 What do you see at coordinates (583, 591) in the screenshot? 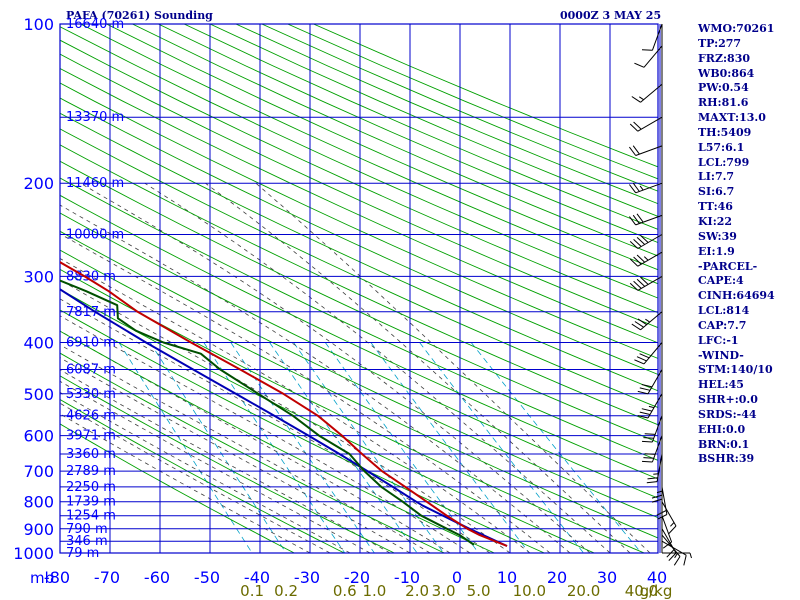
I see `mixing-ratio-label: 20.0` at bounding box center [583, 591].